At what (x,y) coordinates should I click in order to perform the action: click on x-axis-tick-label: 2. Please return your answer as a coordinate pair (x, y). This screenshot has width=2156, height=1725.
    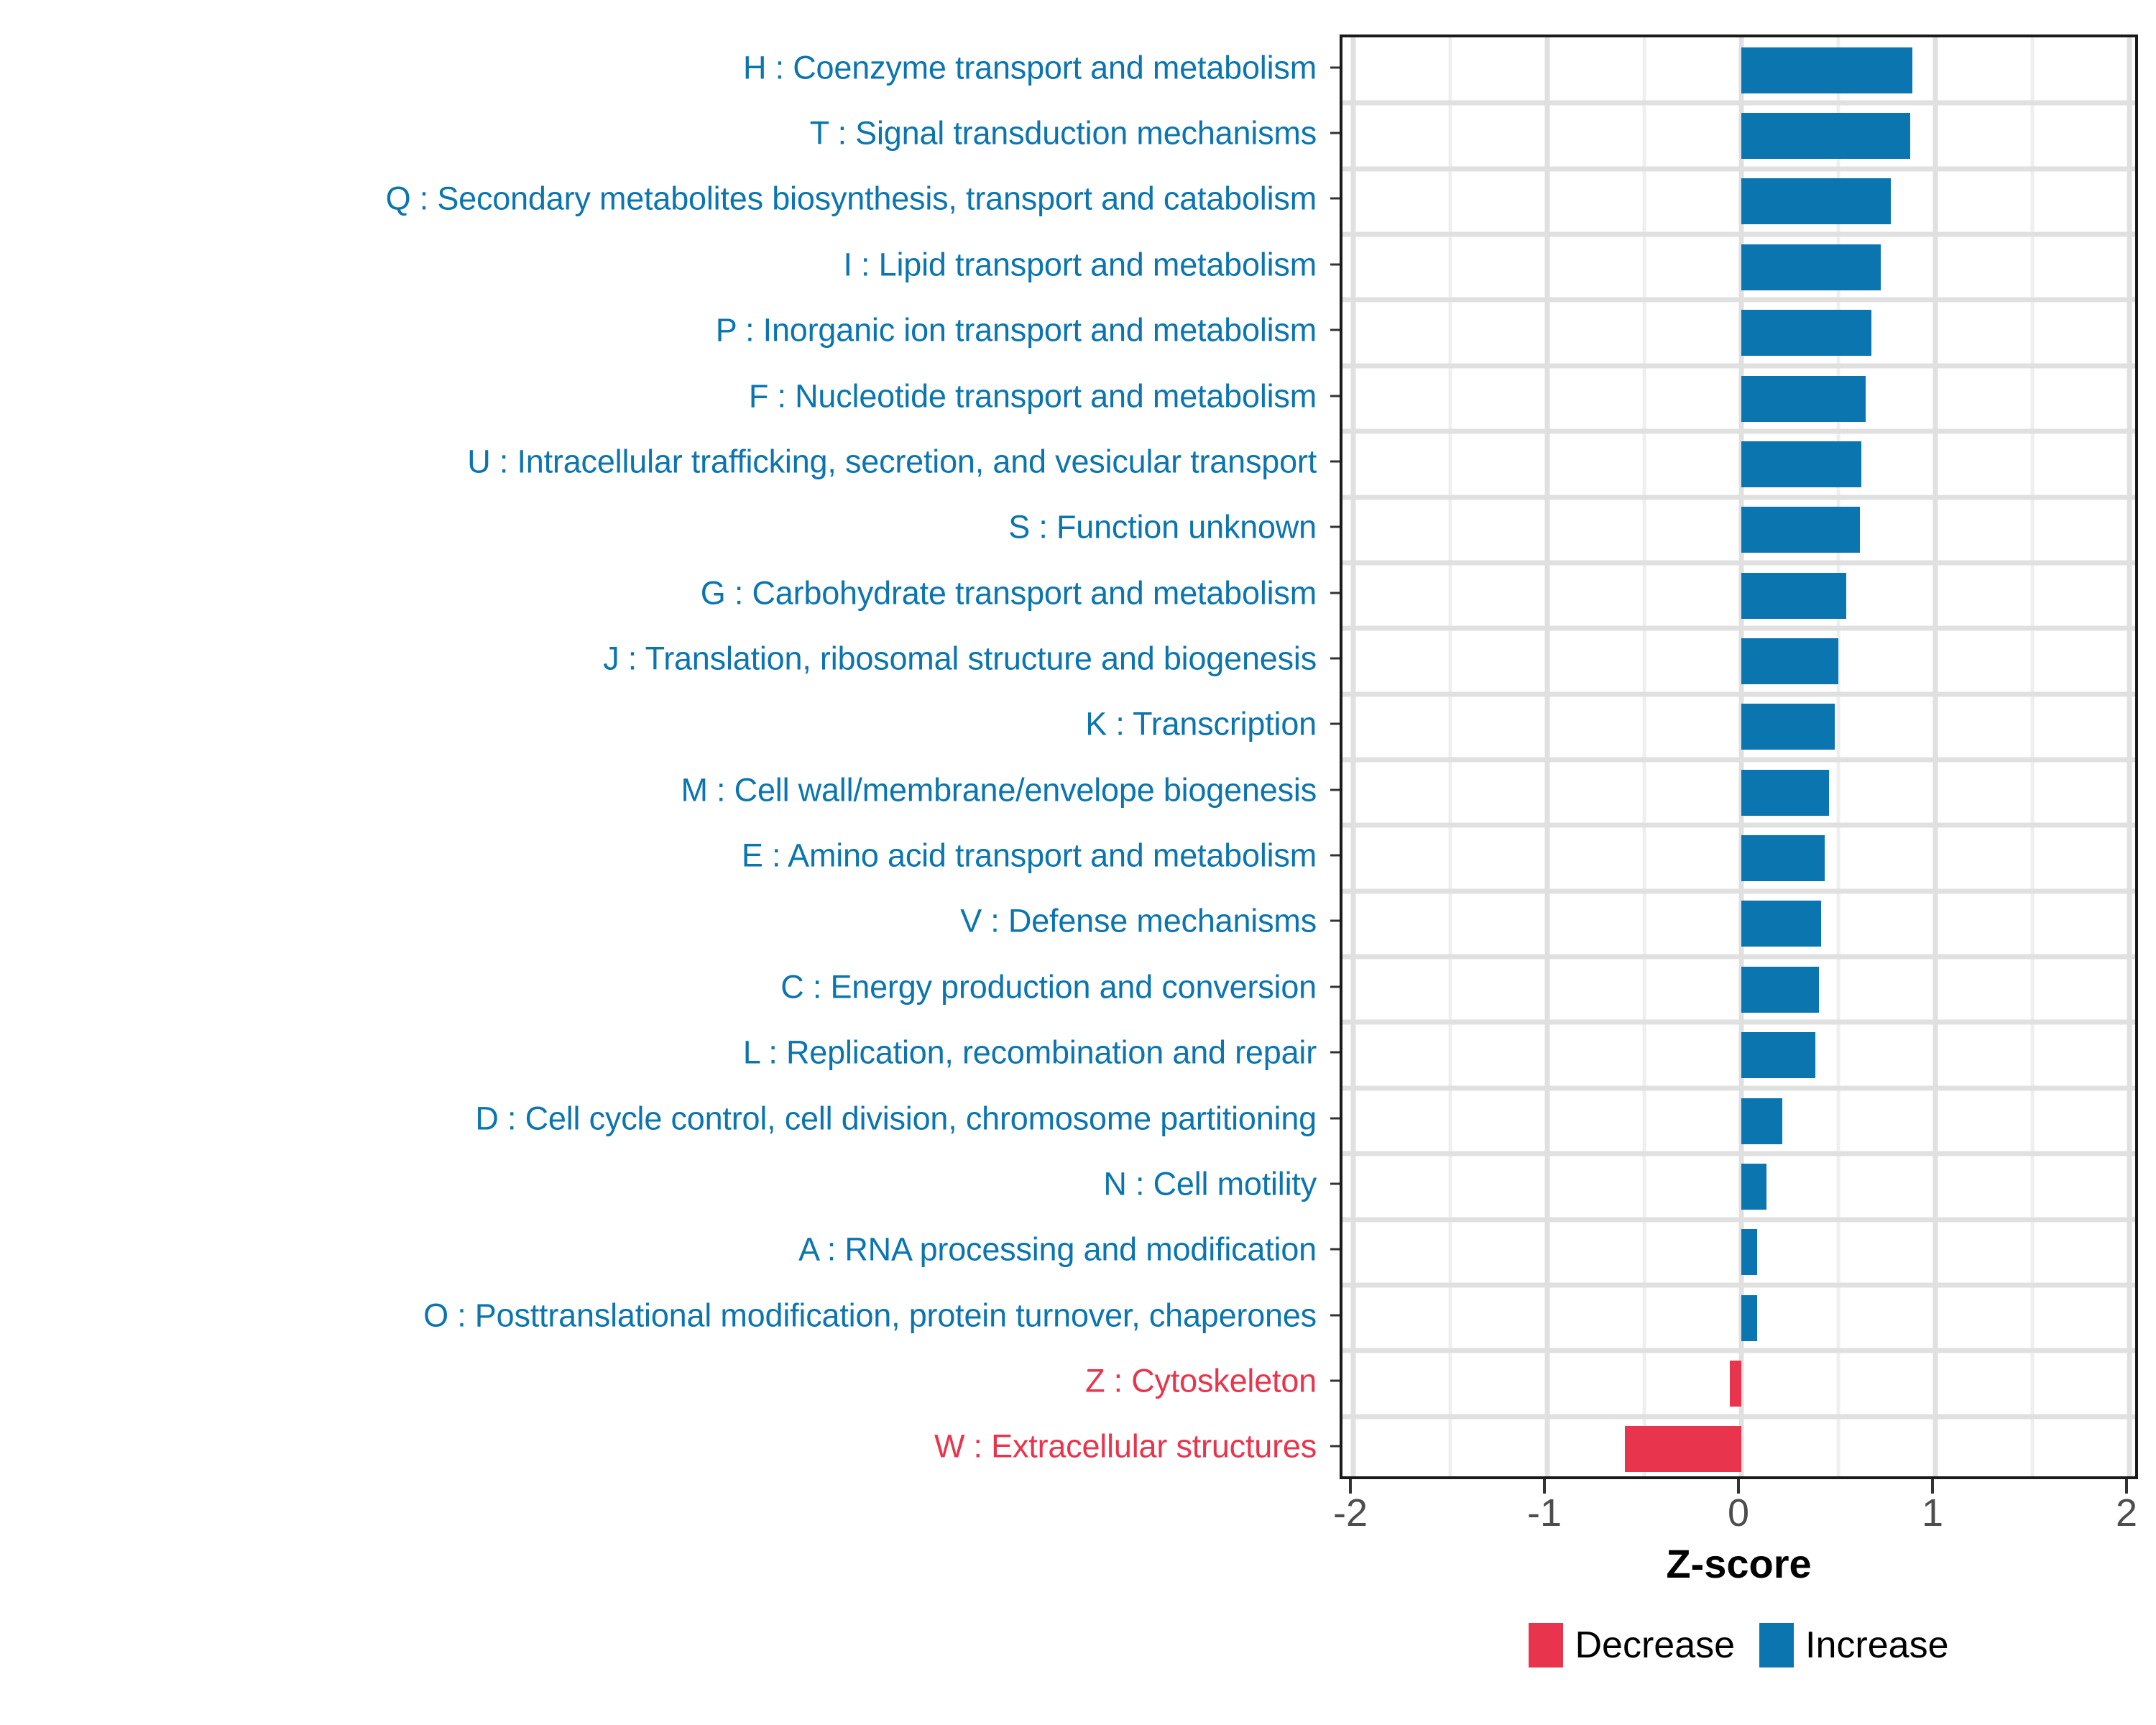
    Looking at the image, I should click on (2126, 1513).